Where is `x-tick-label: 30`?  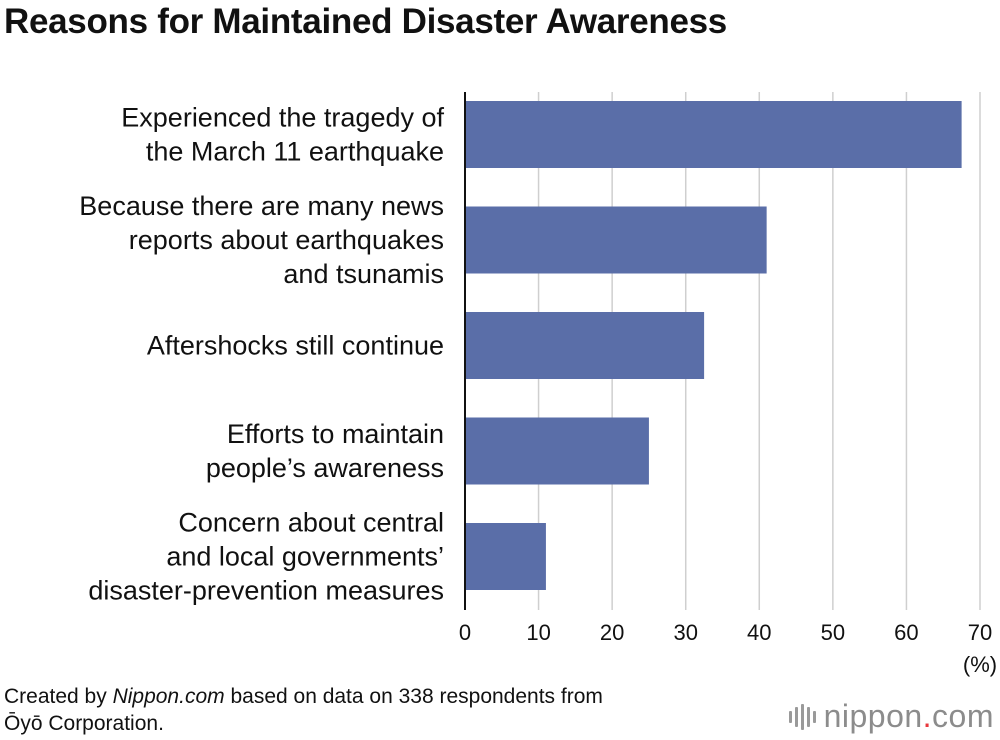
x-tick-label: 30 is located at coordinates (685, 632).